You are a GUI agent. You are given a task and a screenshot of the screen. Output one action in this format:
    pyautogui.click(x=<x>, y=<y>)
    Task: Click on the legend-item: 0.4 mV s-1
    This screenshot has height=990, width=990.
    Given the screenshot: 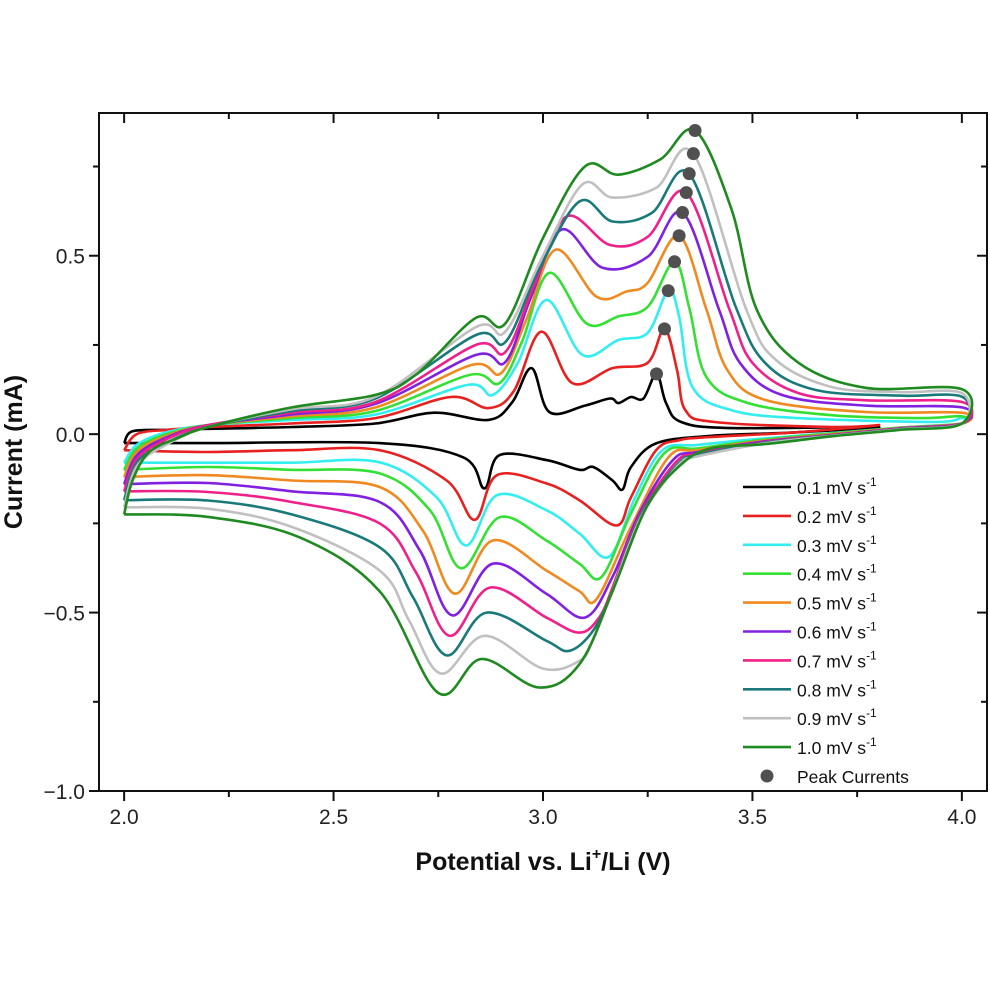 What is the action you would take?
    pyautogui.click(x=810, y=573)
    